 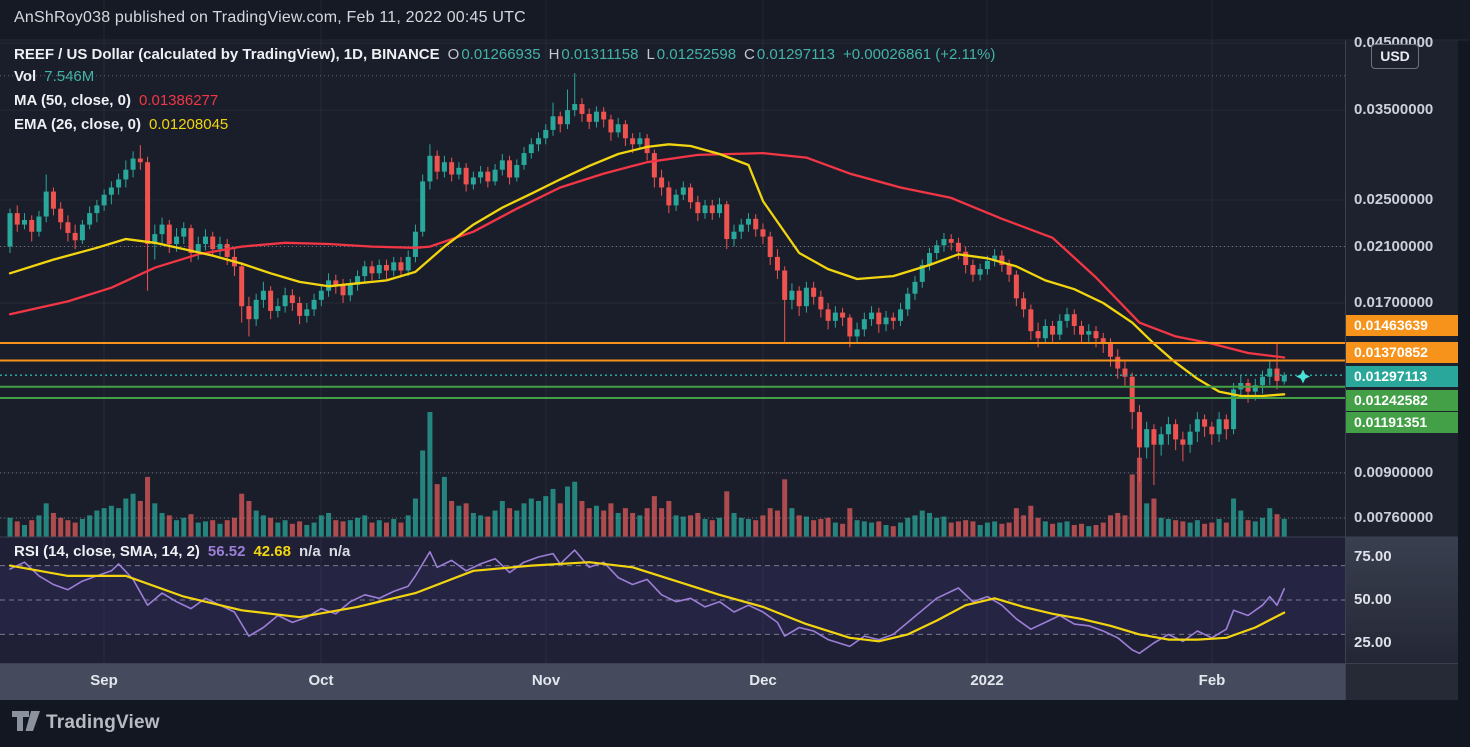 What do you see at coordinates (1373, 642) in the screenshot?
I see `rsi-tick-label: 25.00` at bounding box center [1373, 642].